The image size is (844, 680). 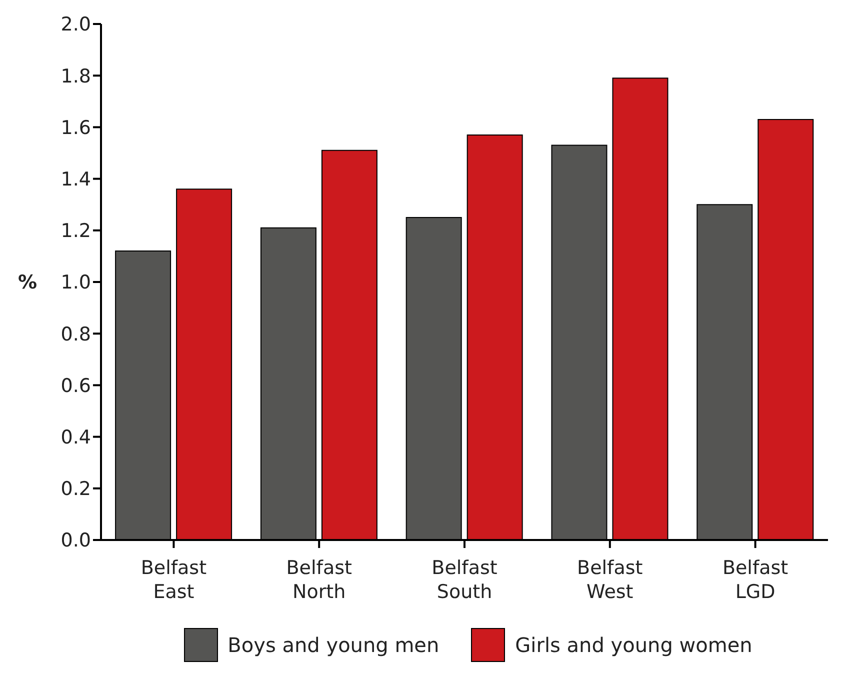 I want to click on y-tick-label: 1.6, so click(x=75, y=127).